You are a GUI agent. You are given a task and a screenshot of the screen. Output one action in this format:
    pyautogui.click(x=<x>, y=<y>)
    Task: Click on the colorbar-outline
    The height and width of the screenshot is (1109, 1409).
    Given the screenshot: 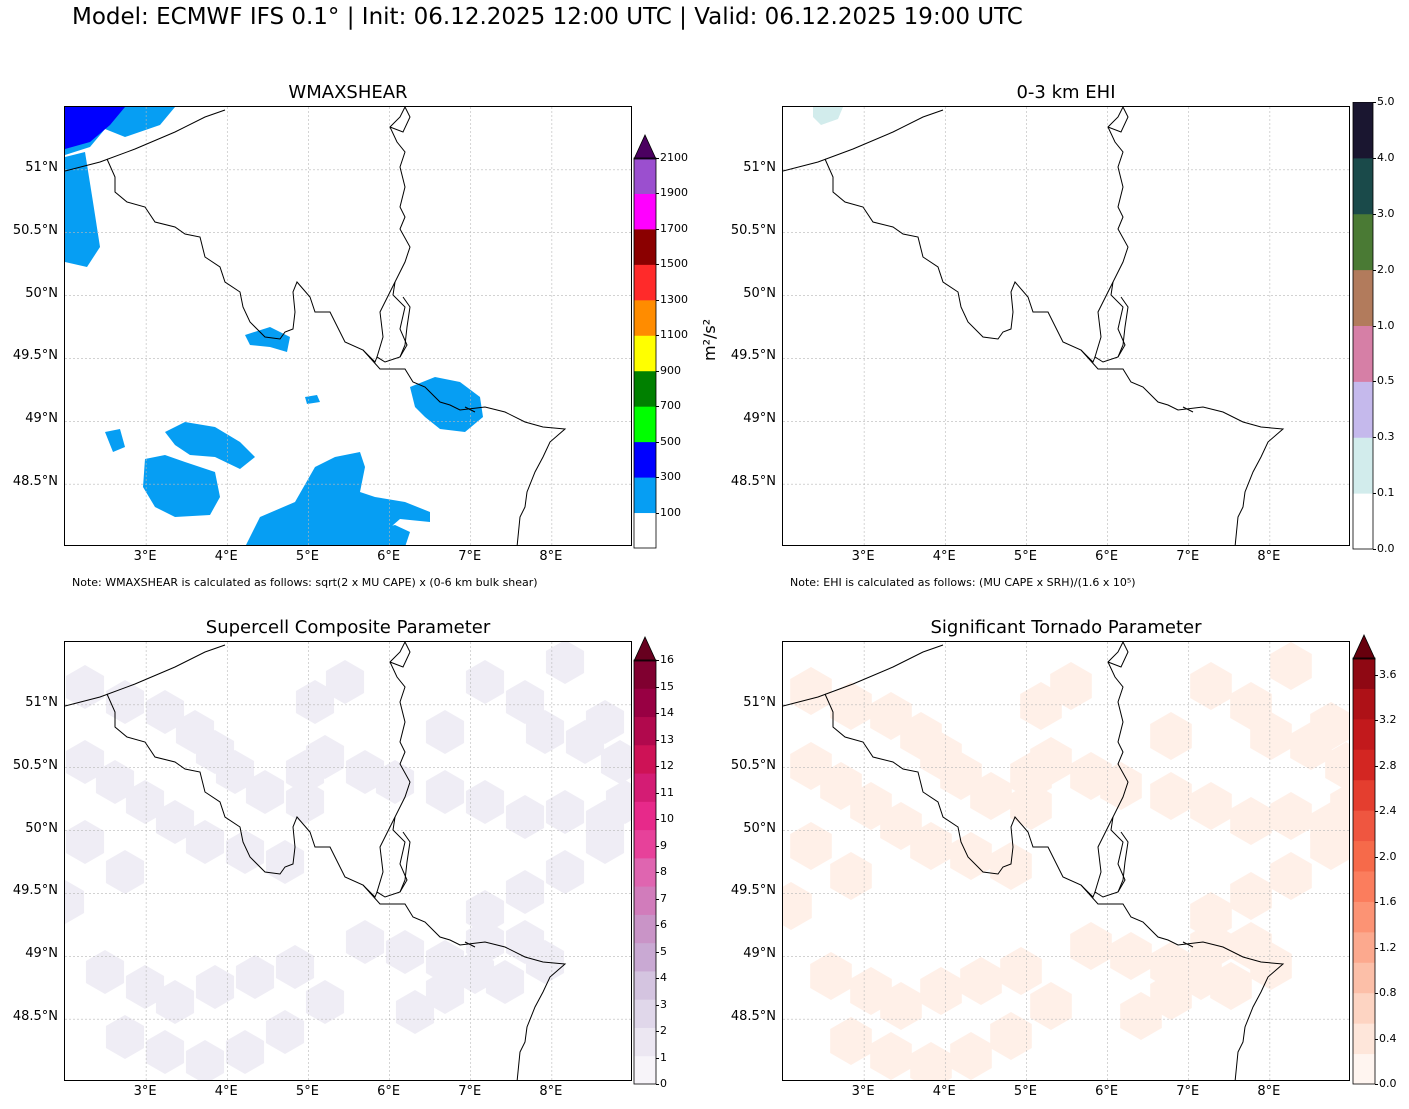 What is the action you would take?
    pyautogui.click(x=645, y=353)
    